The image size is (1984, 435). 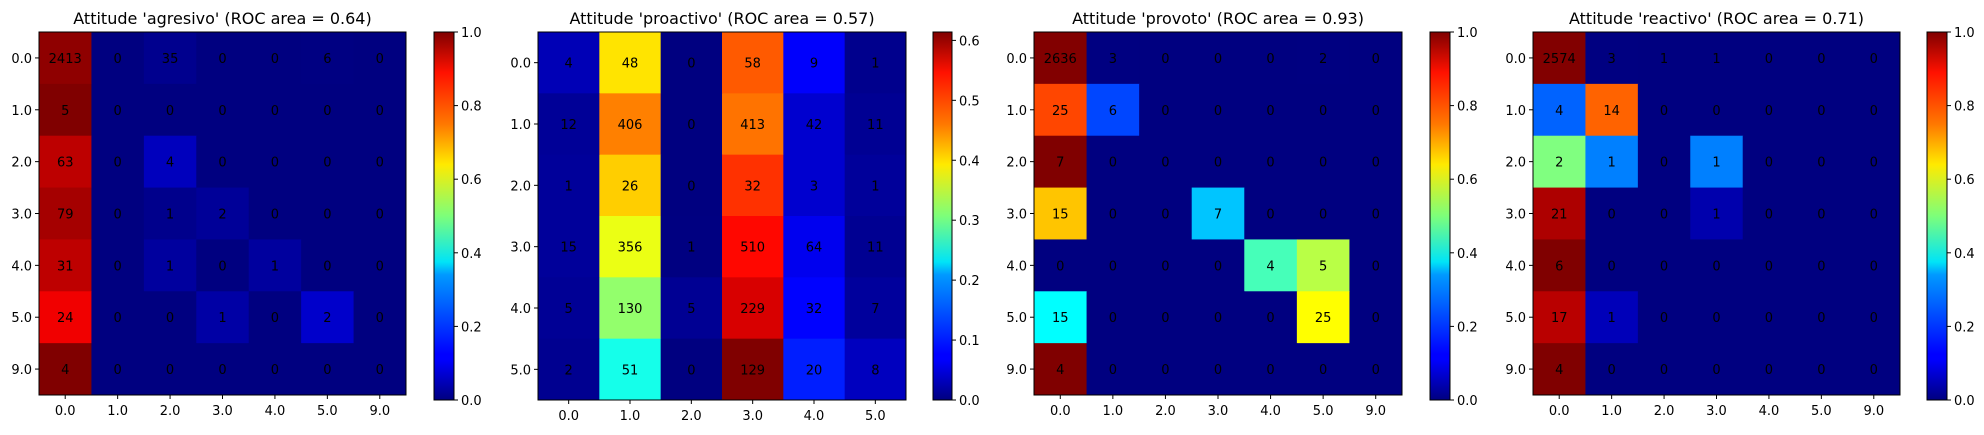 What do you see at coordinates (1016, 163) in the screenshot?
I see `y-tick-label: 2.0` at bounding box center [1016, 163].